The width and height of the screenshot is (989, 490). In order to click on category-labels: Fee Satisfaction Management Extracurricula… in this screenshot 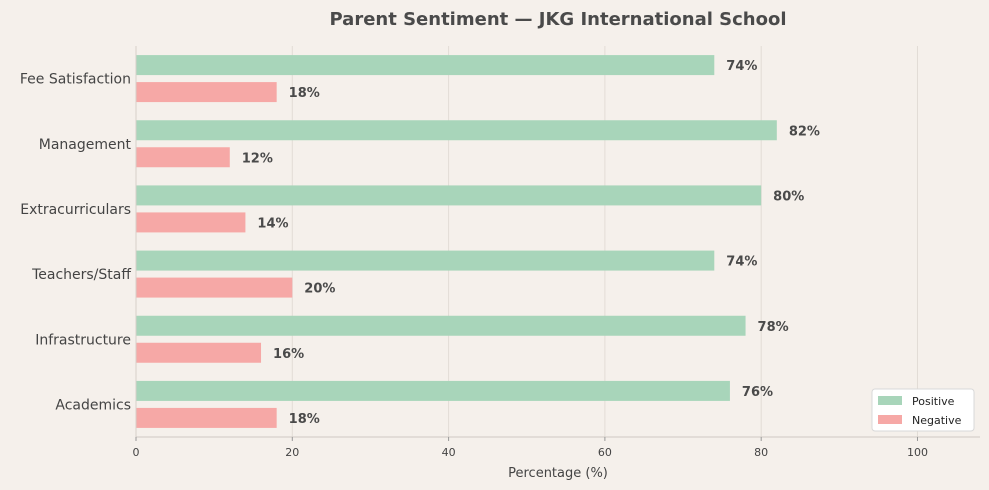, I will do `click(76, 243)`.